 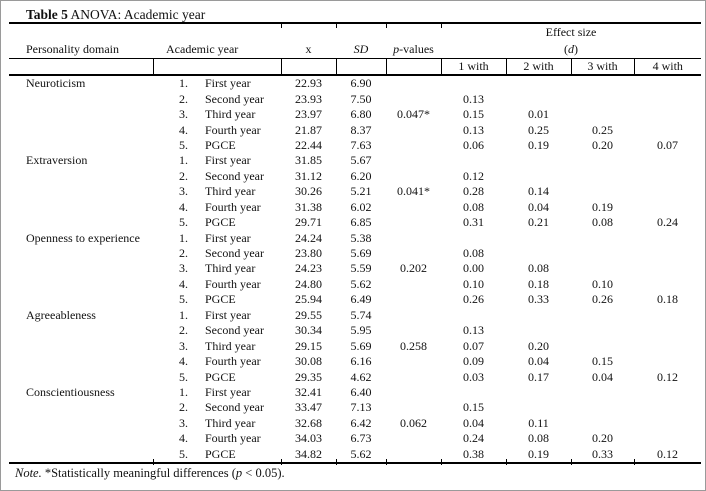 I want to click on table-row: 3. Third year 23.97 6.80 0.047* 0.15 0.01, so click(x=355, y=114).